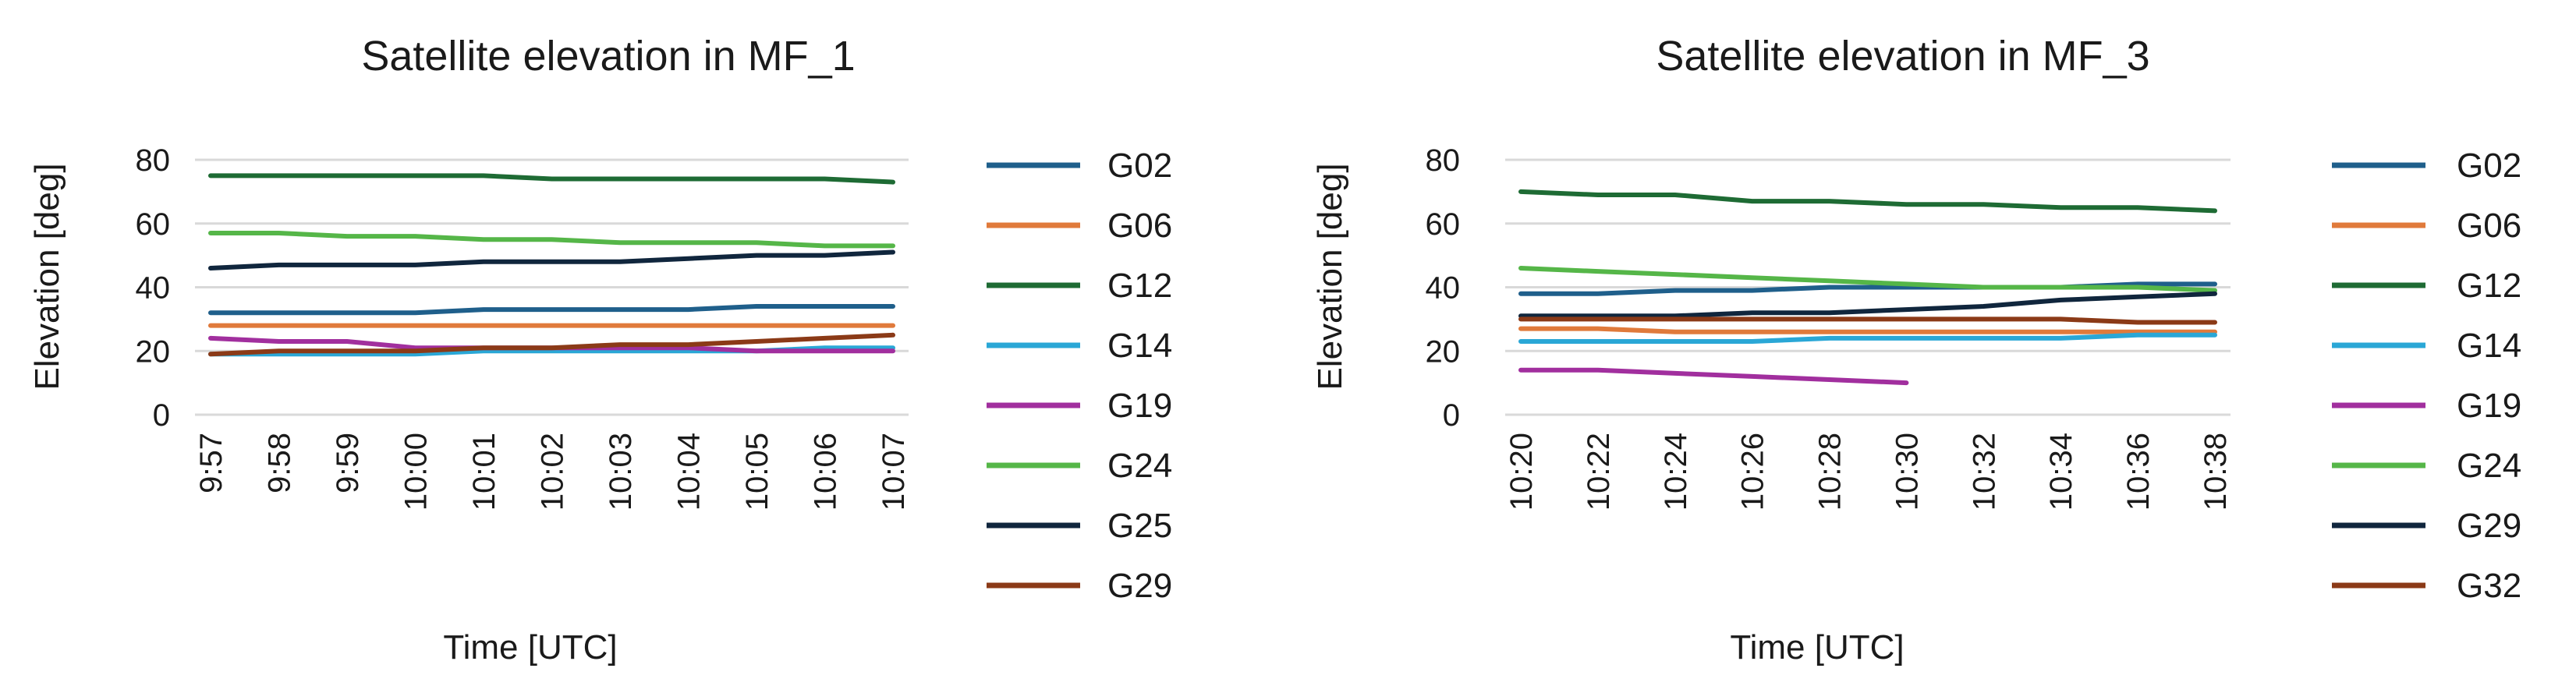 The height and width of the screenshot is (693, 2576). Describe the element at coordinates (1080, 526) in the screenshot. I see `legend-item-g25: G25` at that location.